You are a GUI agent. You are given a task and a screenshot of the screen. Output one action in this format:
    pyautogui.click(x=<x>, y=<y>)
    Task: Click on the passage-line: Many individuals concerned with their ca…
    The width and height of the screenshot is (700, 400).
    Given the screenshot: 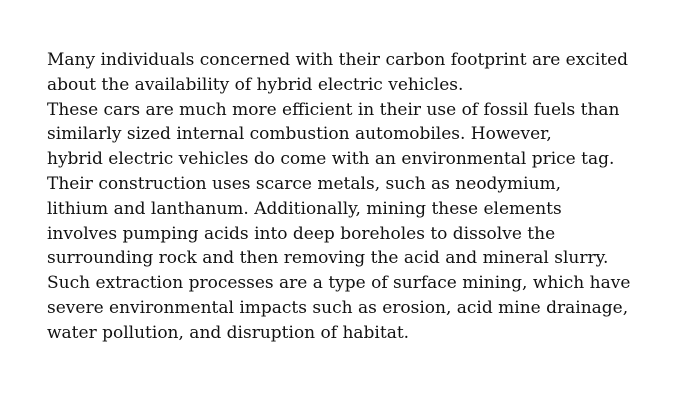 What is the action you would take?
    pyautogui.click(x=338, y=60)
    